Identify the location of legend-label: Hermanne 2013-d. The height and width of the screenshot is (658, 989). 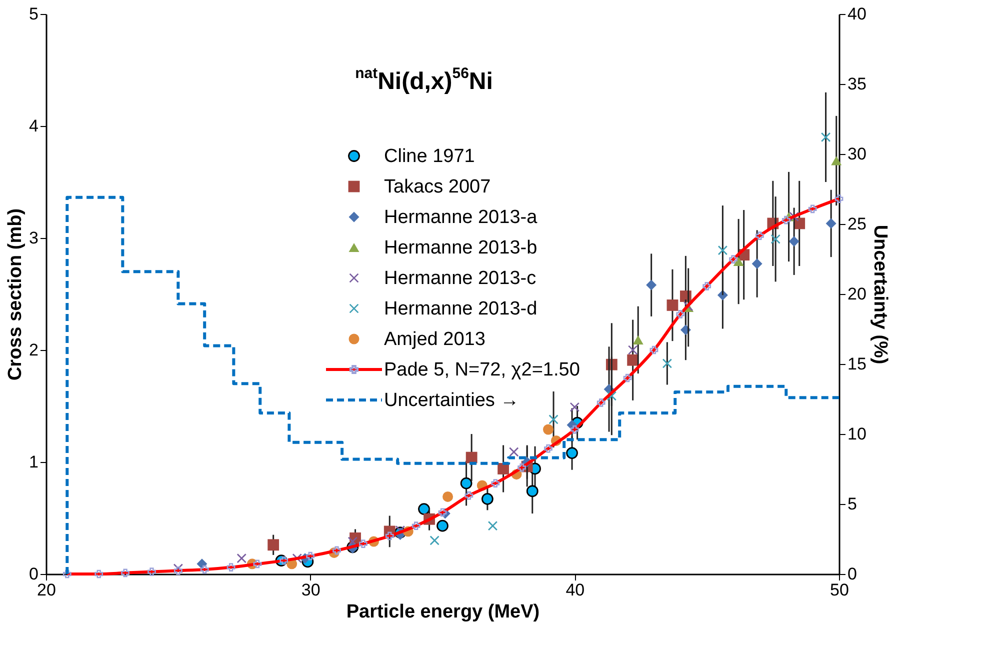
(461, 309).